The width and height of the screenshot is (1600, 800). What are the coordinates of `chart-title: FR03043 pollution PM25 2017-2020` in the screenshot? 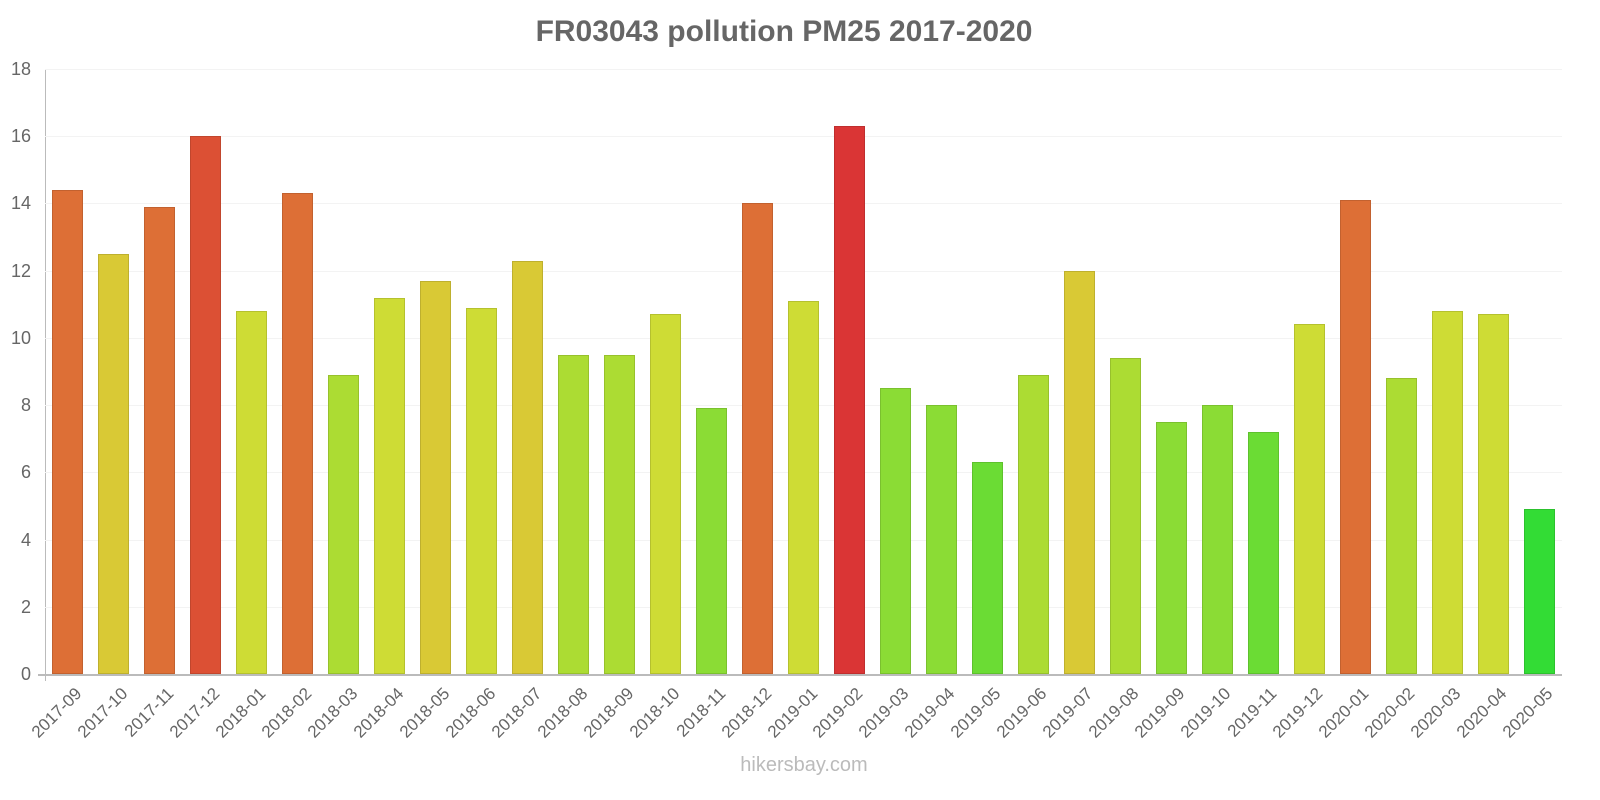 It's located at (784, 31).